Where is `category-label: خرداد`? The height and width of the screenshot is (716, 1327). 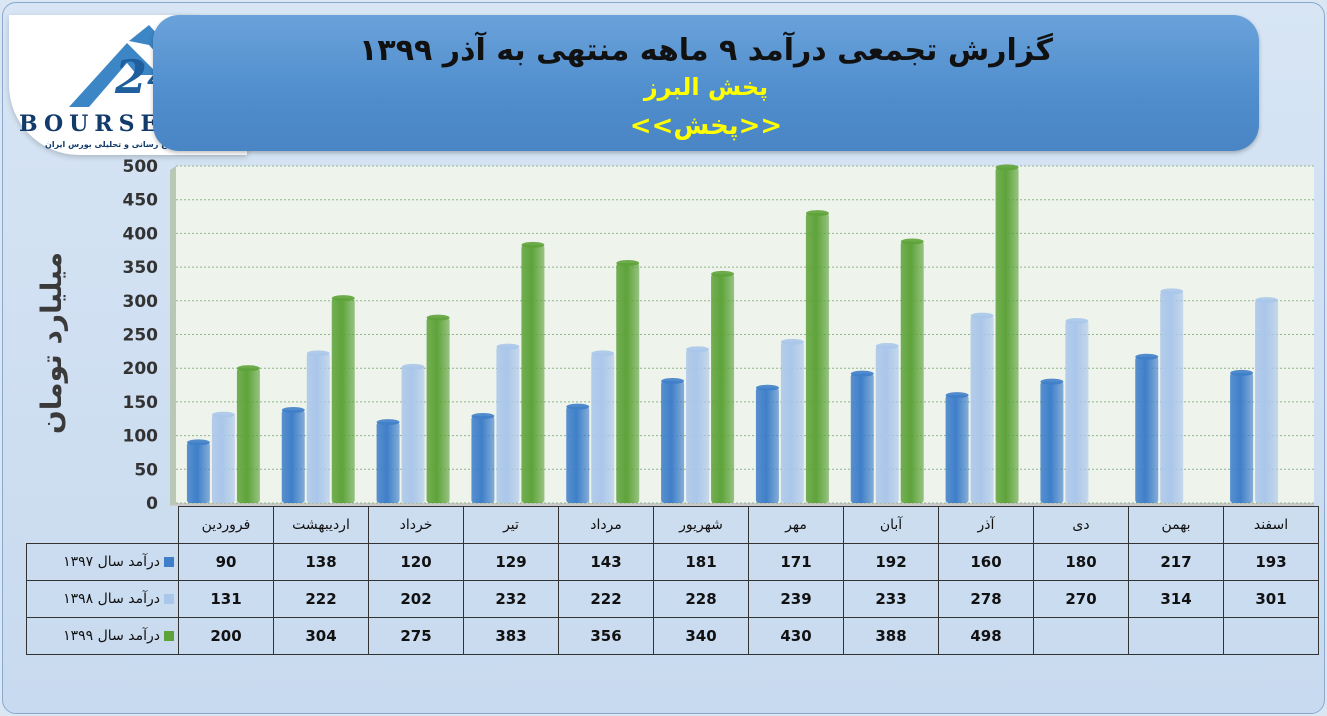
category-label: خرداد is located at coordinates (416, 525).